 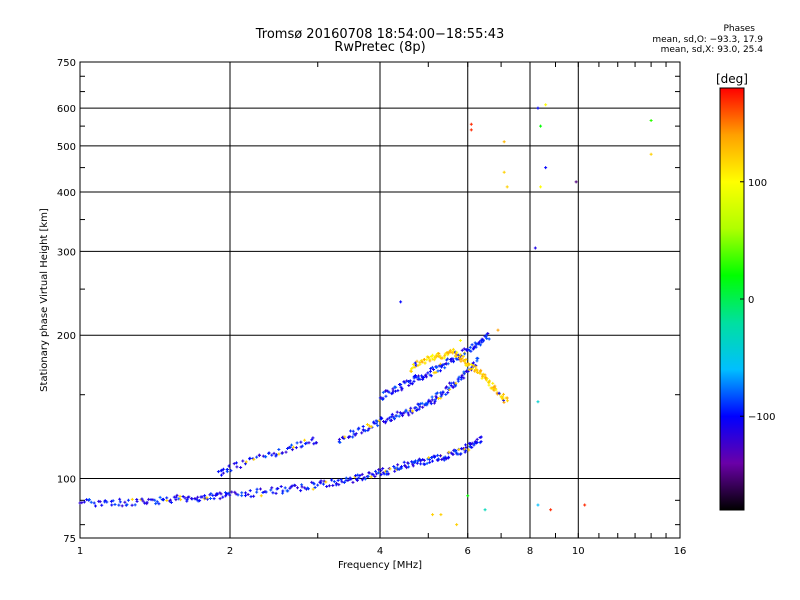 I want to click on y-tick-label: 400, so click(x=66, y=193).